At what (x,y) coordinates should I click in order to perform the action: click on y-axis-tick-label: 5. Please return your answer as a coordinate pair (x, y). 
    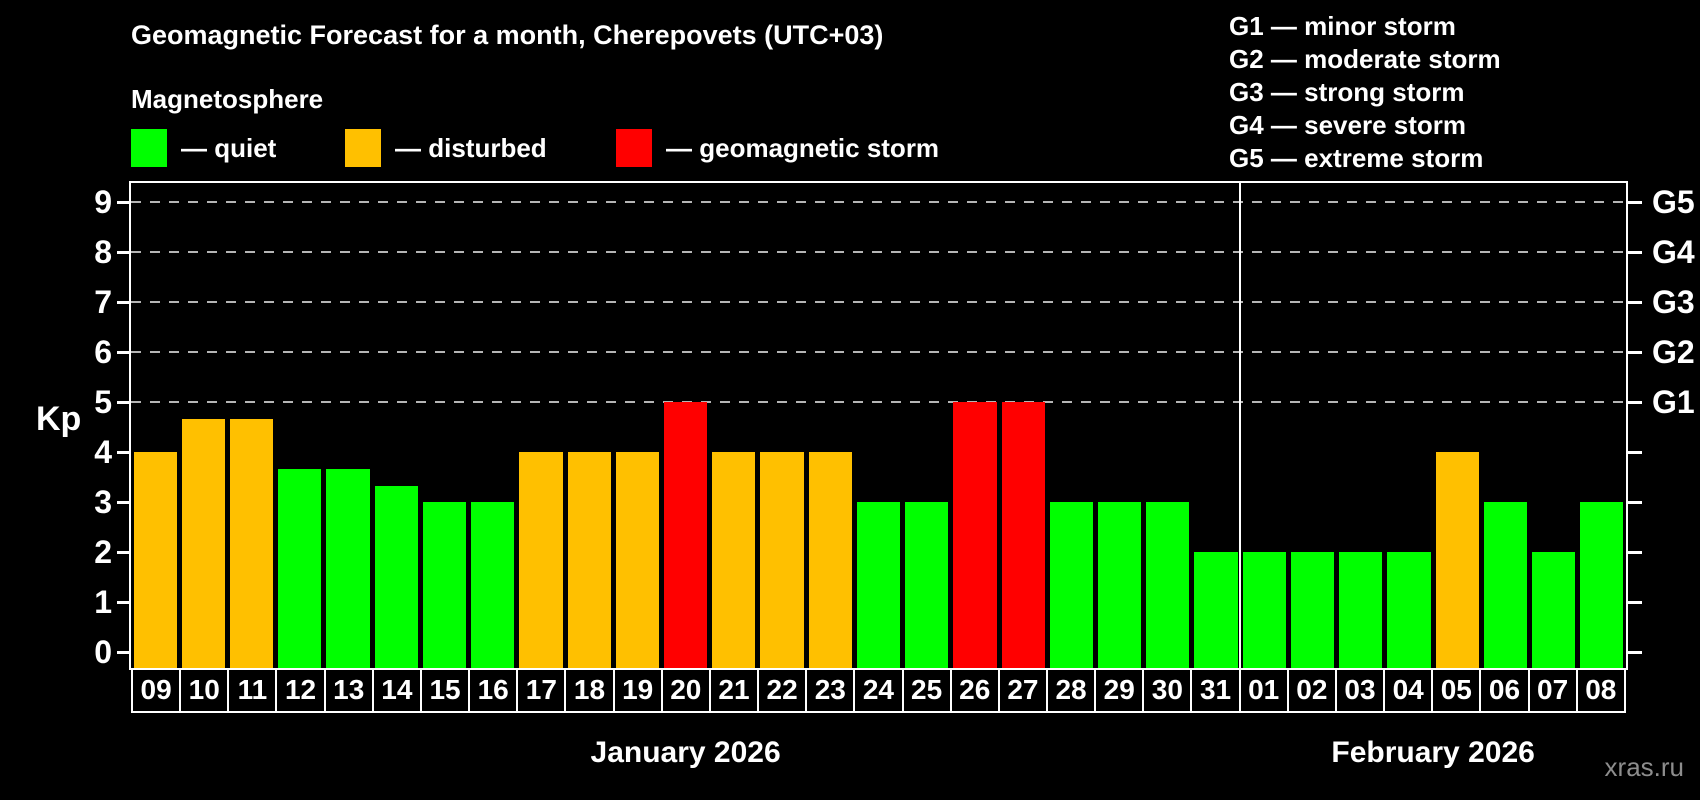
    Looking at the image, I should click on (103, 402).